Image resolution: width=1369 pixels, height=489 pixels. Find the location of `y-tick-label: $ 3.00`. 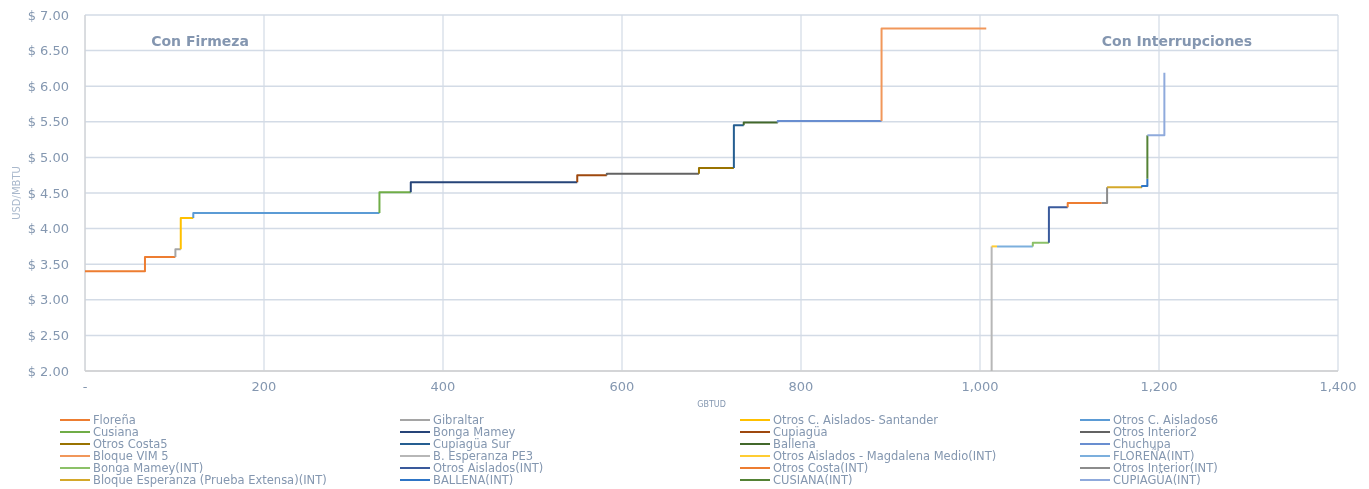

y-tick-label: $ 3.00 is located at coordinates (48, 300).